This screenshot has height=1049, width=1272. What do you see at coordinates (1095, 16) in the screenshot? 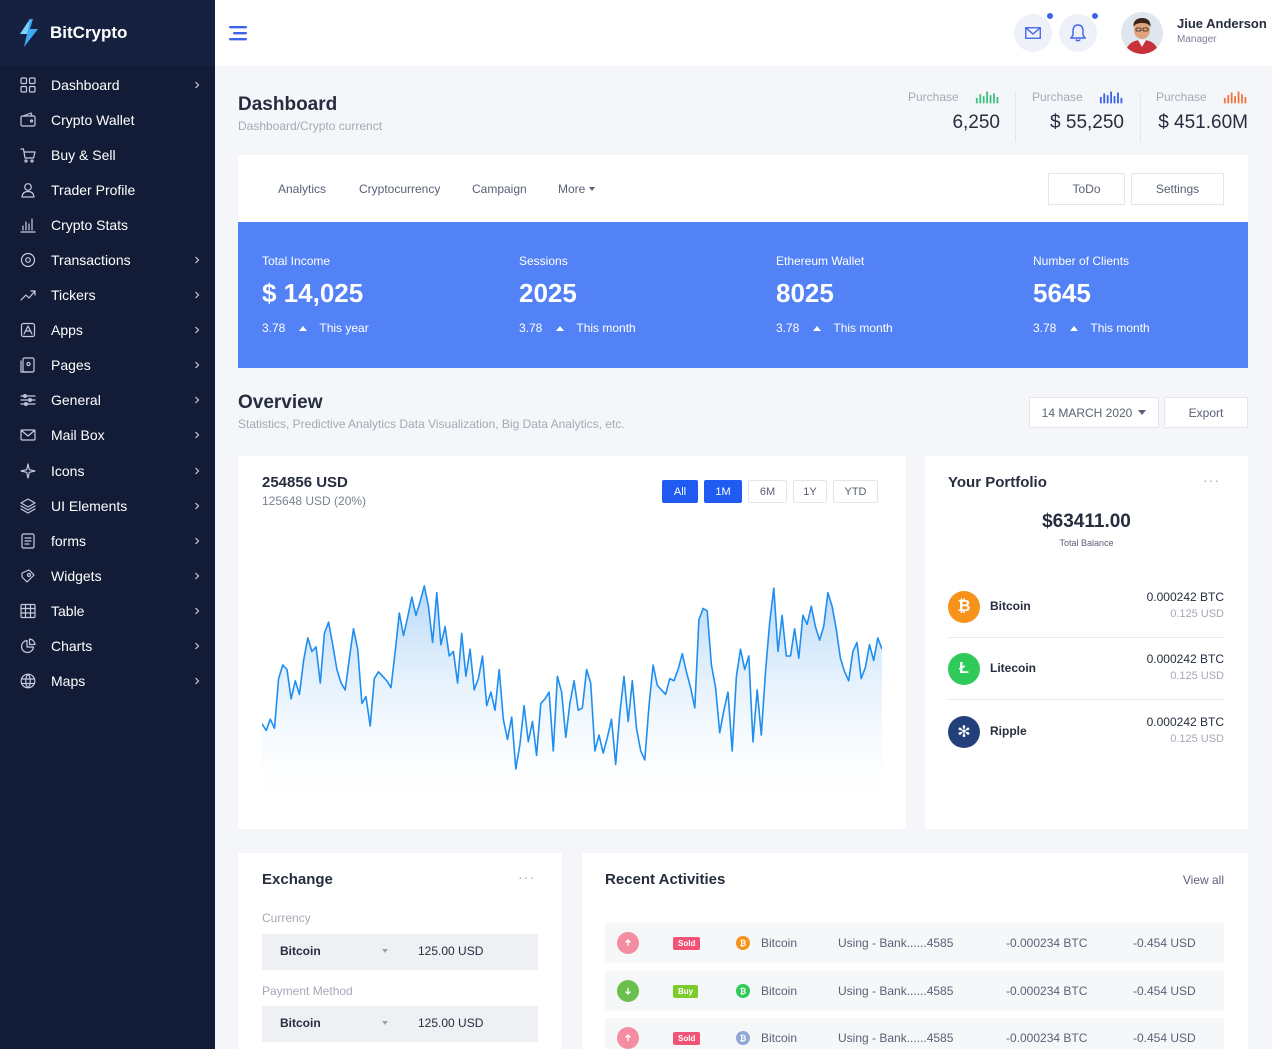
I see `notification-dot` at bounding box center [1095, 16].